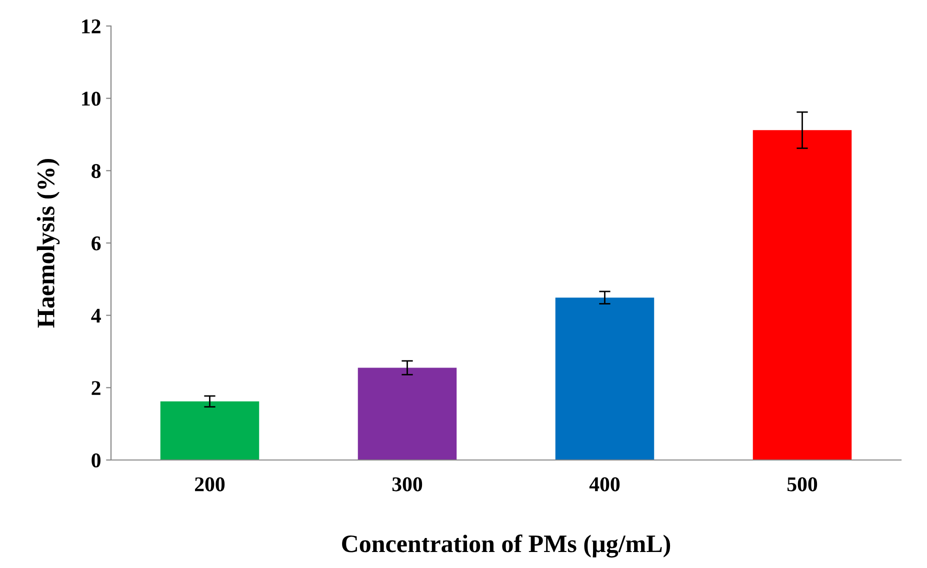 Image resolution: width=927 pixels, height=568 pixels. Describe the element at coordinates (96, 243) in the screenshot. I see `y-tick-label: 6` at that location.